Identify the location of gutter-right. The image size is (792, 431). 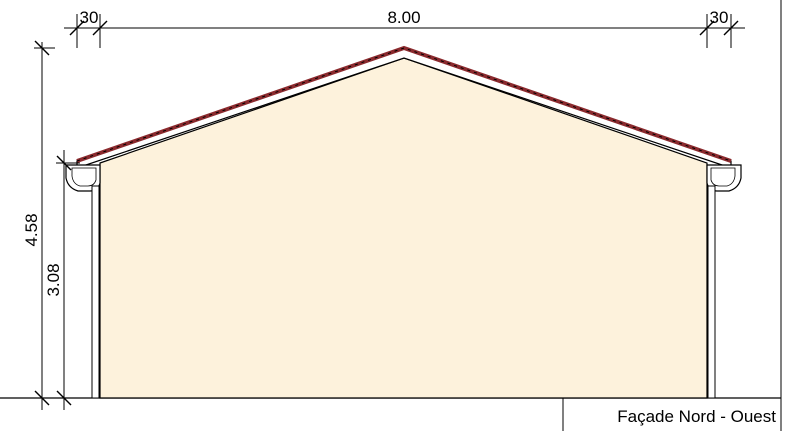
(724, 178).